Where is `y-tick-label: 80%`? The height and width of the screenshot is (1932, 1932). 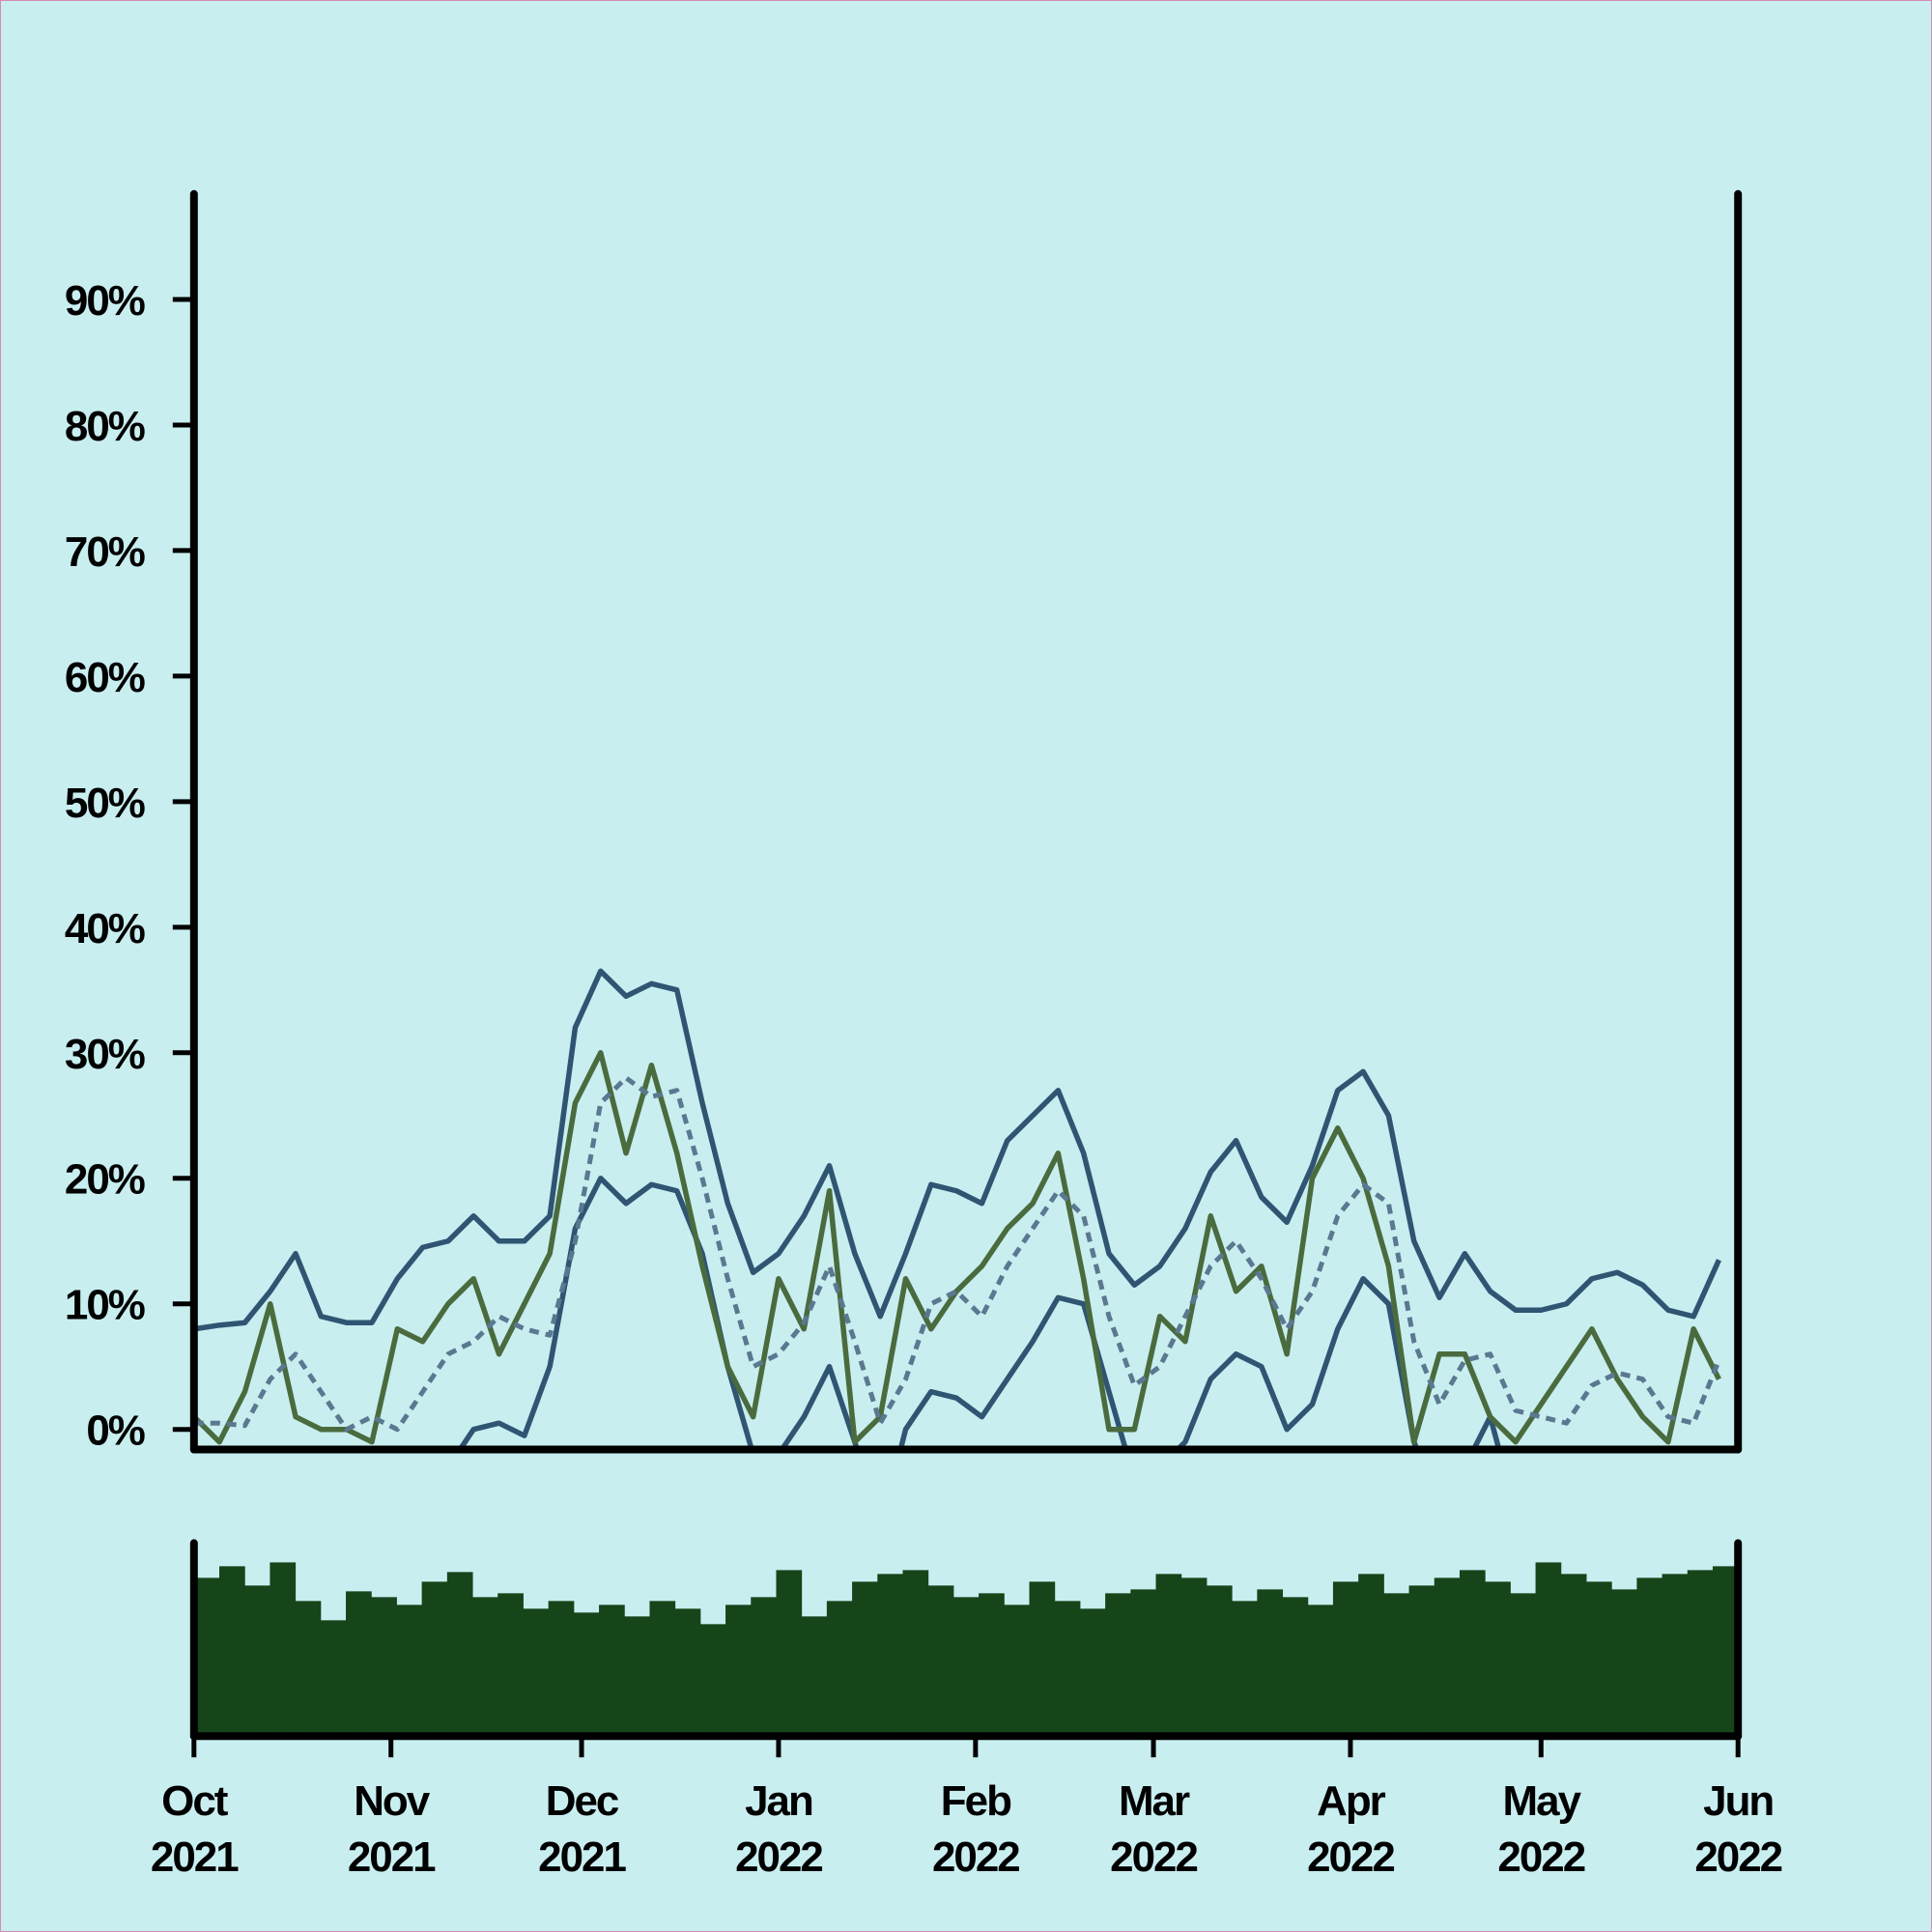
y-tick-label: 80% is located at coordinates (105, 426).